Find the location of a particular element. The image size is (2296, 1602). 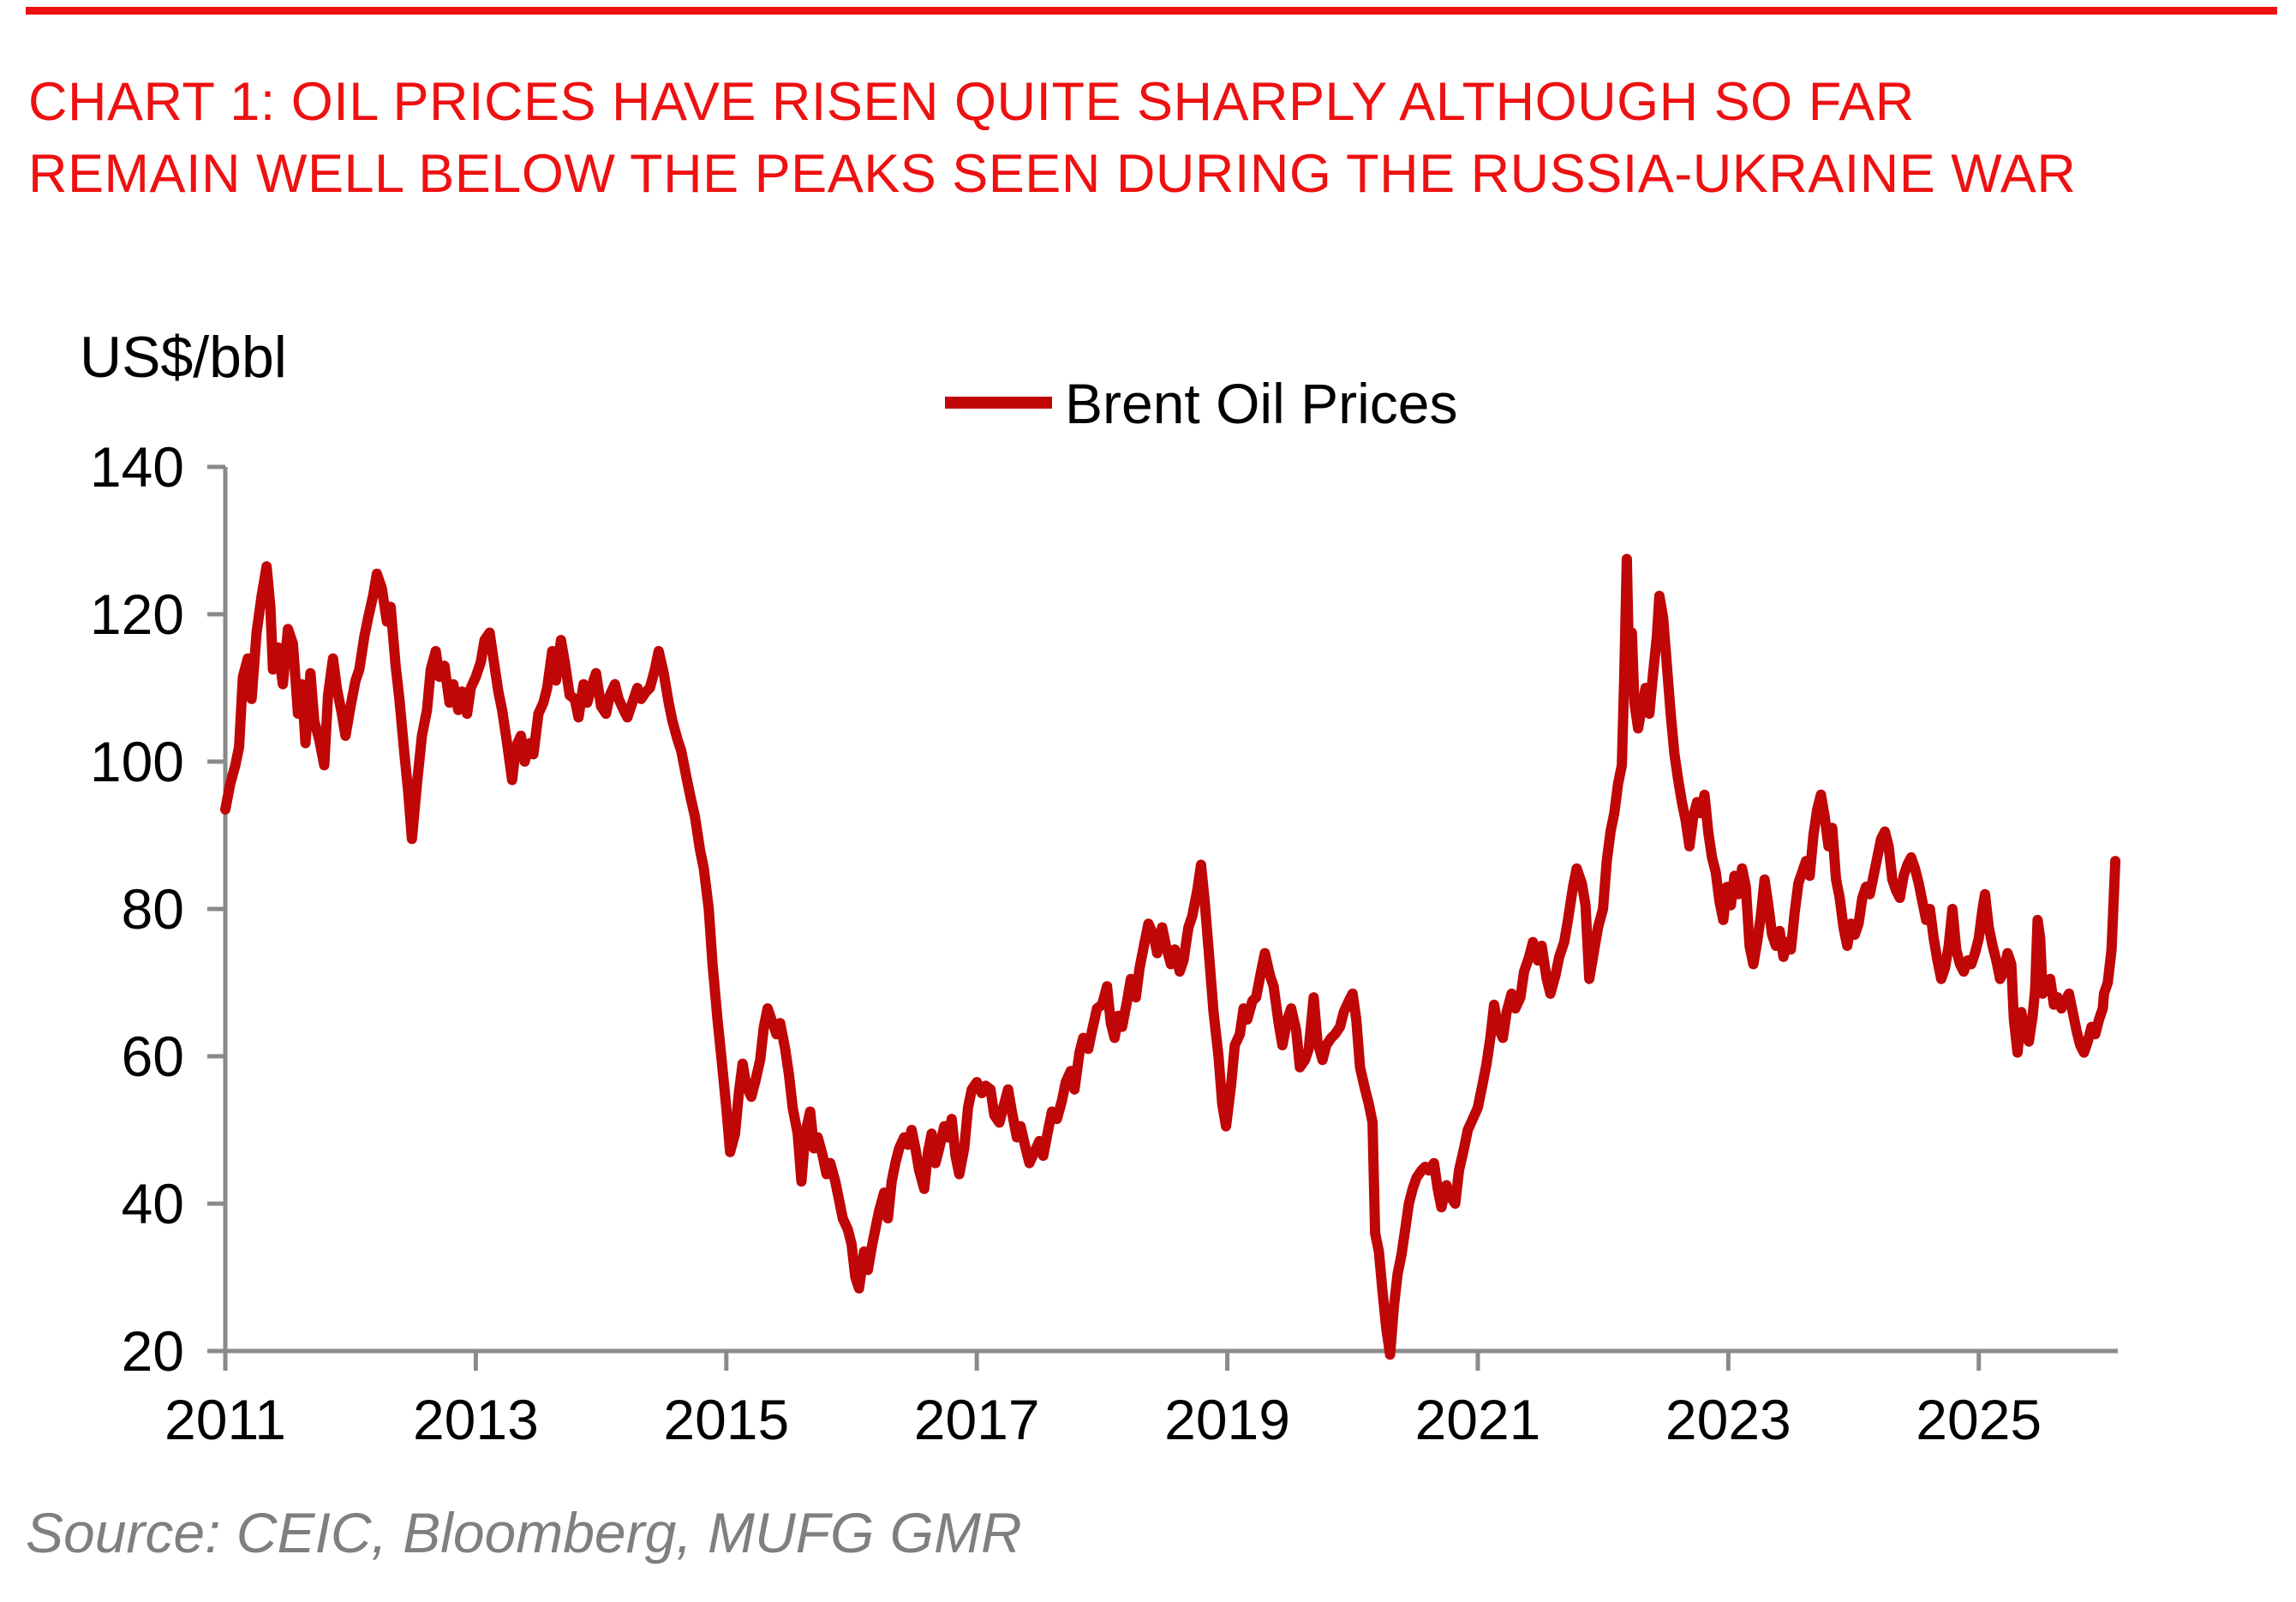

x-axis-tick-label: 2011 is located at coordinates (225, 1419).